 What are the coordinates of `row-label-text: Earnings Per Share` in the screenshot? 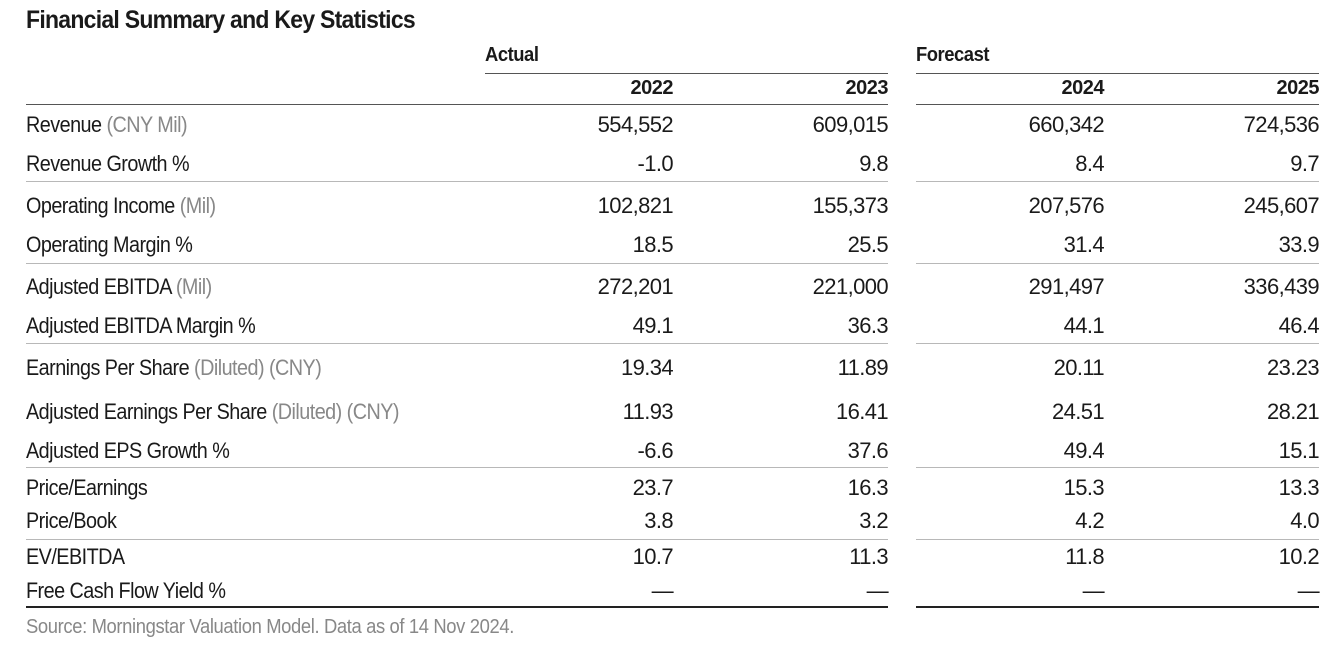 It's located at (108, 367).